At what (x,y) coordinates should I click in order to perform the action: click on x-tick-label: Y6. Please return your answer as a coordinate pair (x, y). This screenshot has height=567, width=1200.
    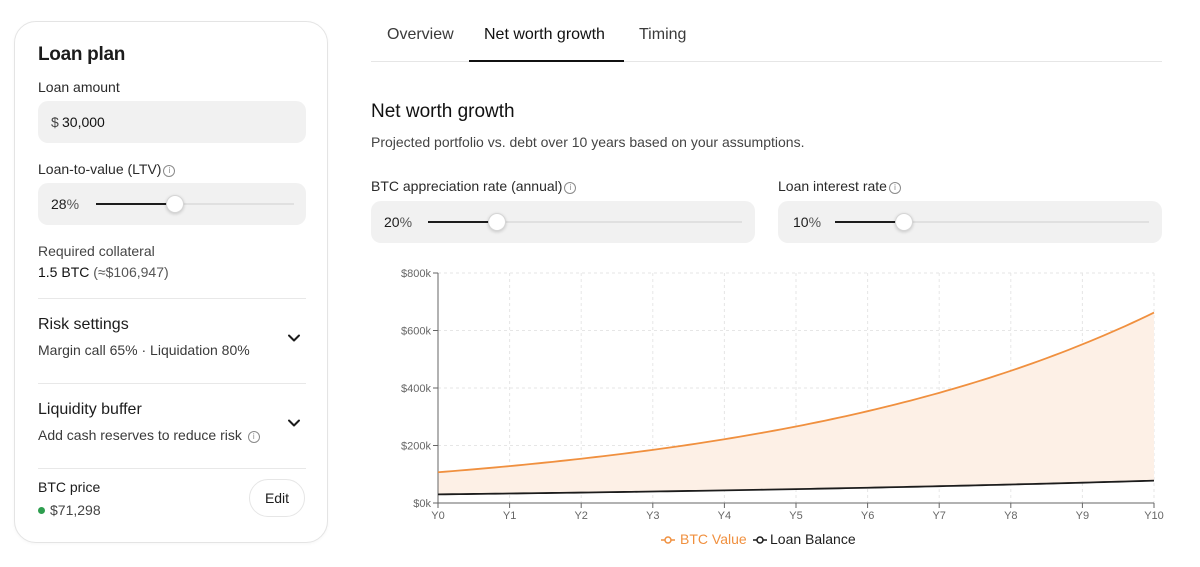
    Looking at the image, I should click on (867, 516).